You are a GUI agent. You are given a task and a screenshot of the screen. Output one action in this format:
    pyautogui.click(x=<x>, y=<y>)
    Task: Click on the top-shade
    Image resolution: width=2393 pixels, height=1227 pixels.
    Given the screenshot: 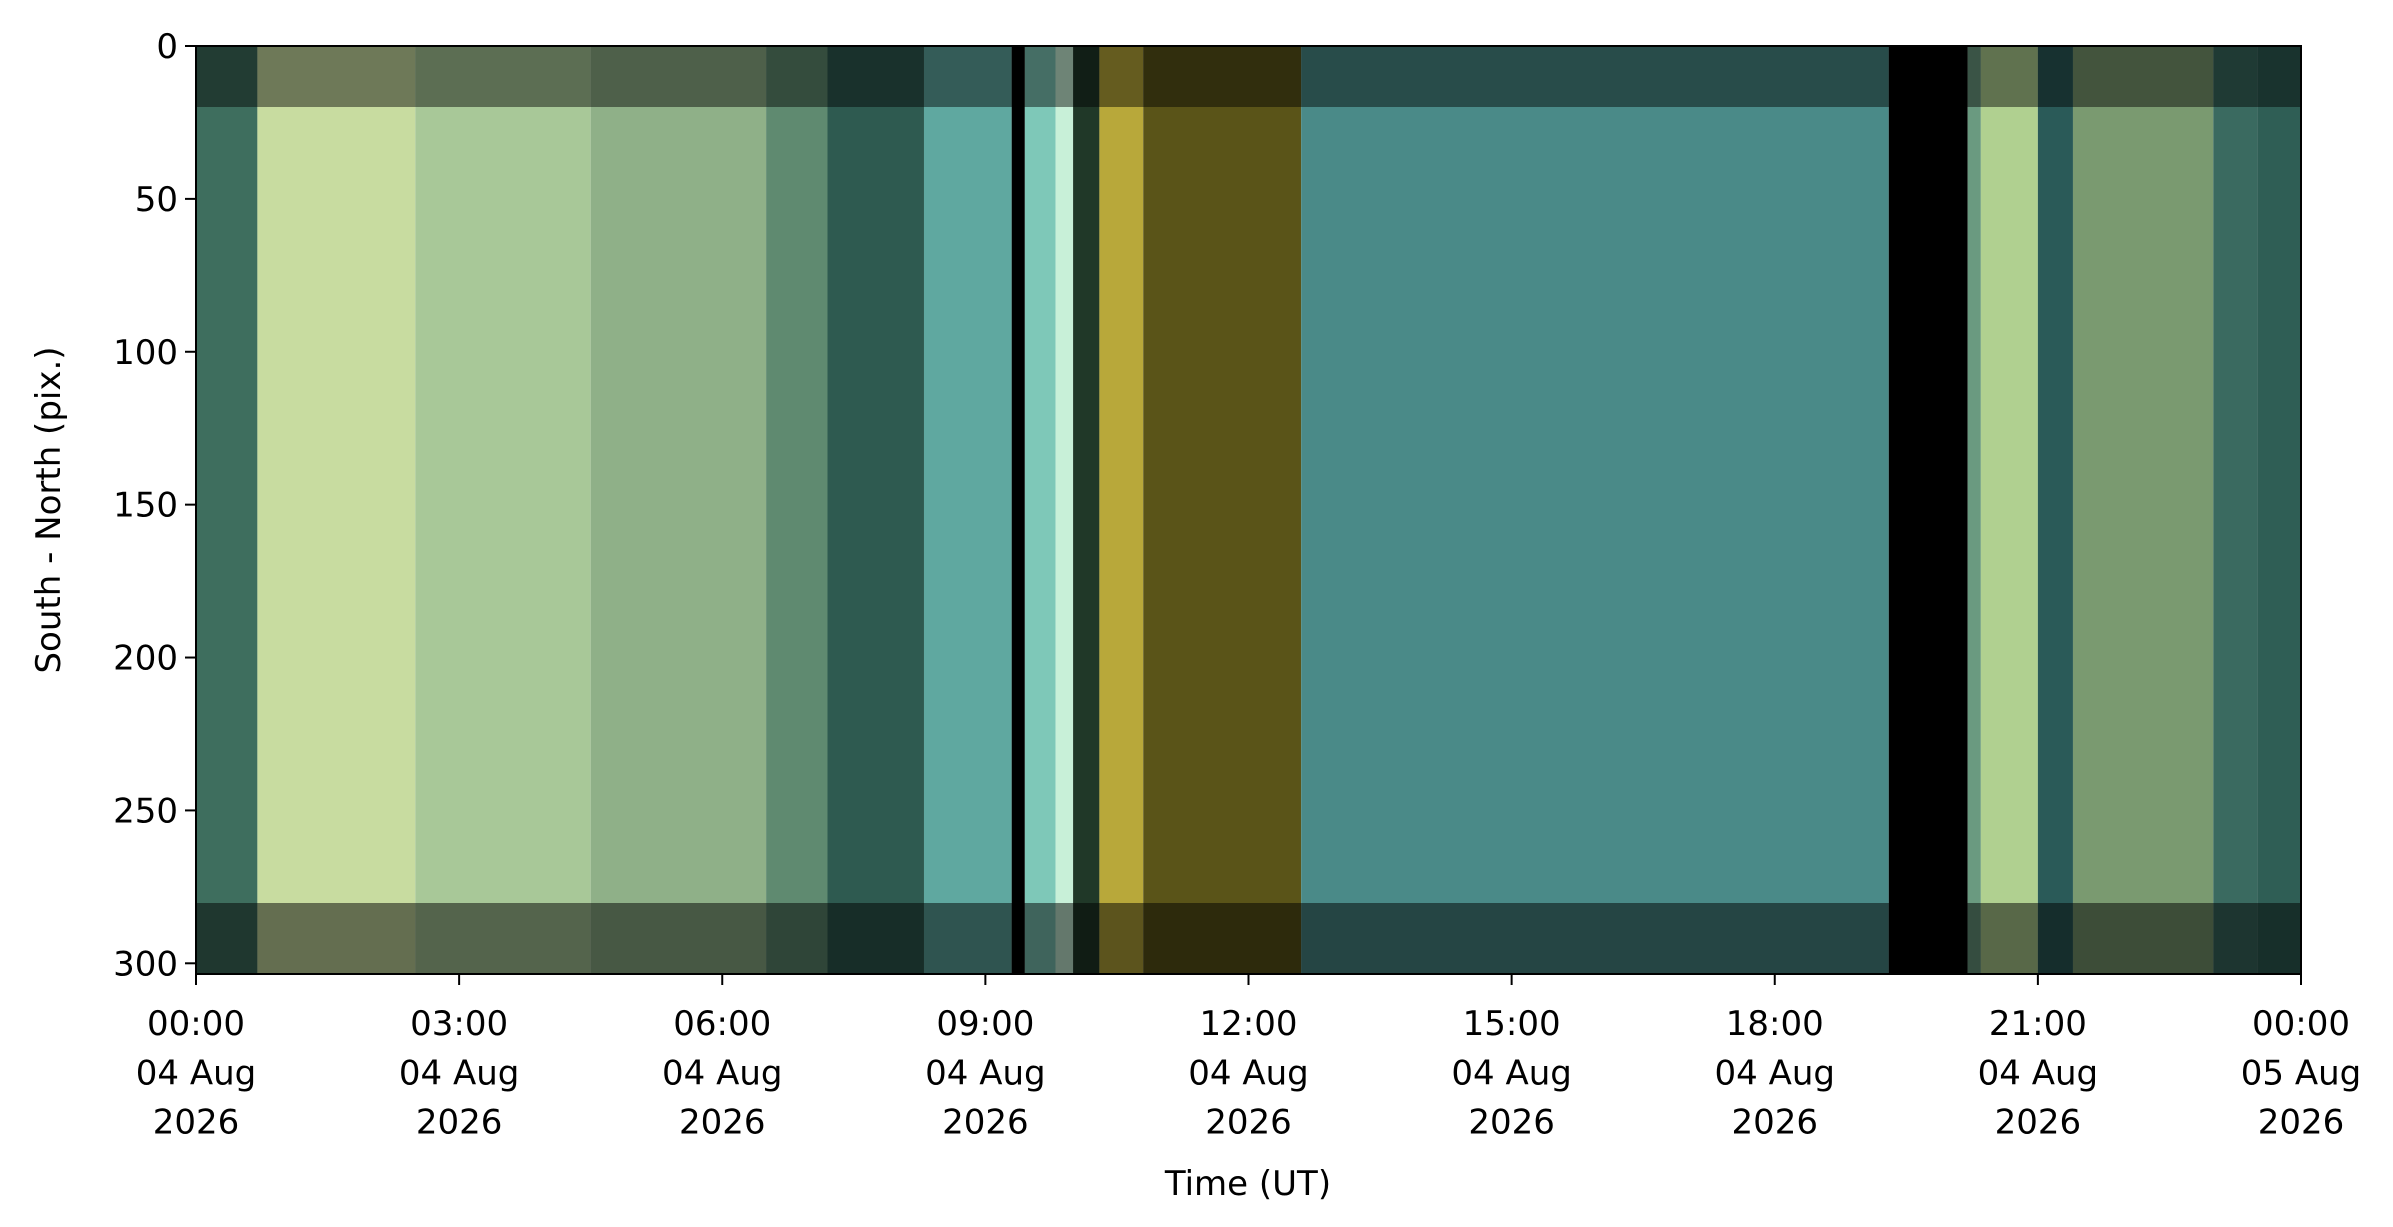 What is the action you would take?
    pyautogui.click(x=1248, y=76)
    